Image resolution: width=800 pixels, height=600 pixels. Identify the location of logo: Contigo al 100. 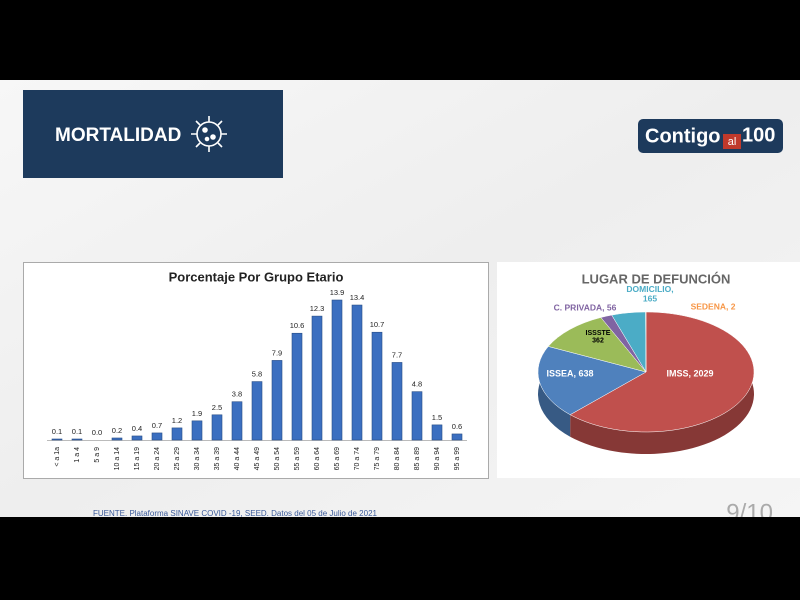
(710, 136).